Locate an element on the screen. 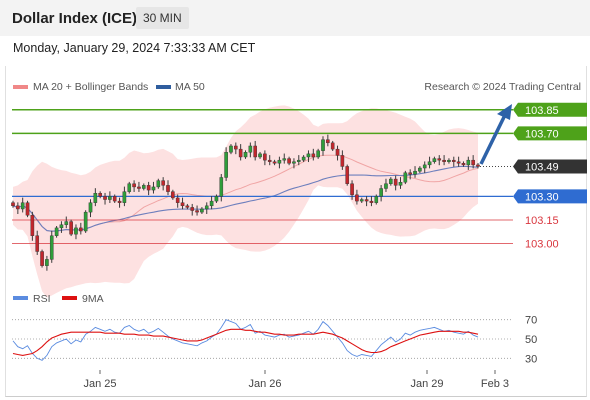  ma9-legend-swatch is located at coordinates (69, 298).